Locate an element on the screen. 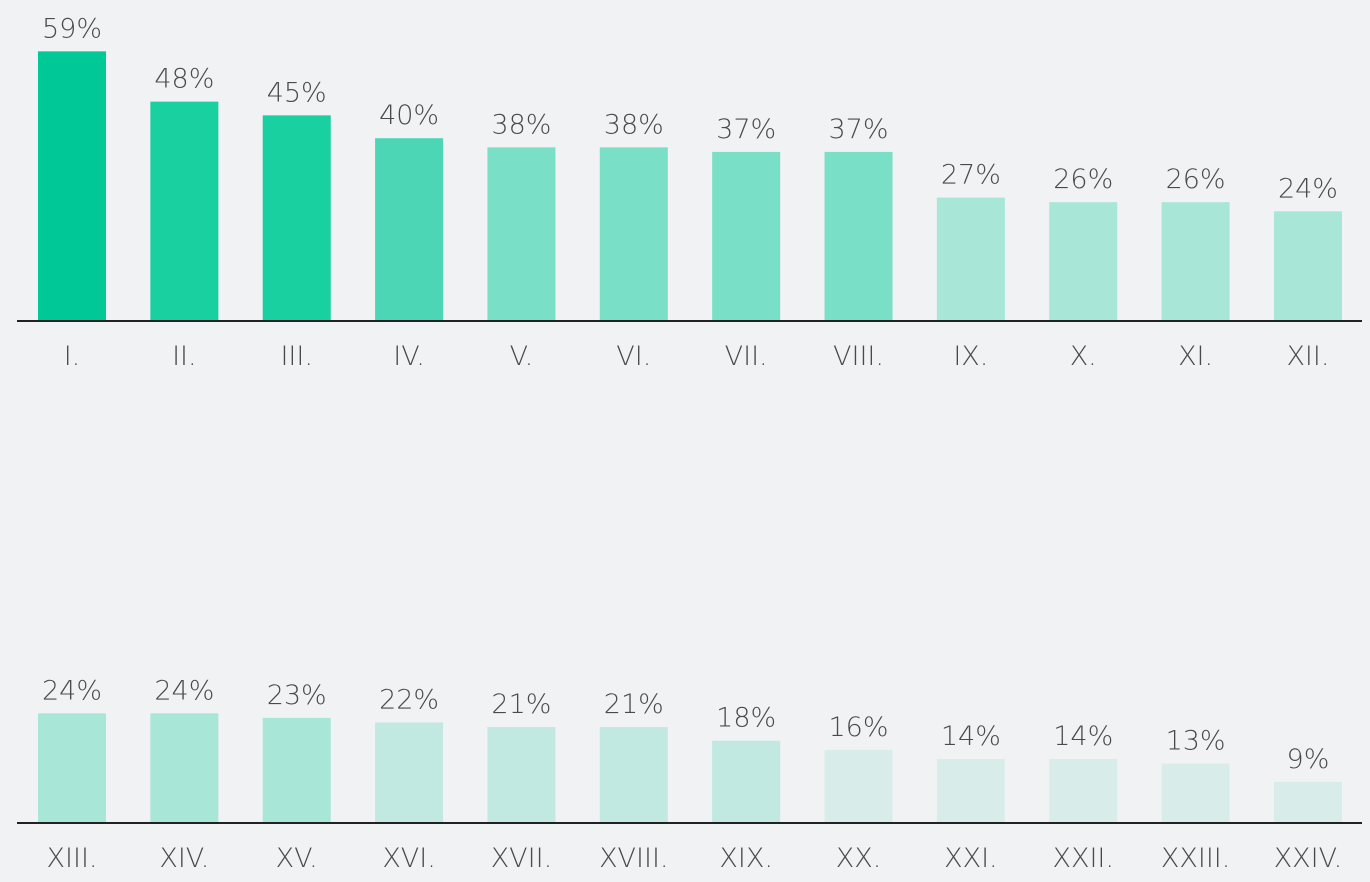  data-label: 22% is located at coordinates (409, 699).